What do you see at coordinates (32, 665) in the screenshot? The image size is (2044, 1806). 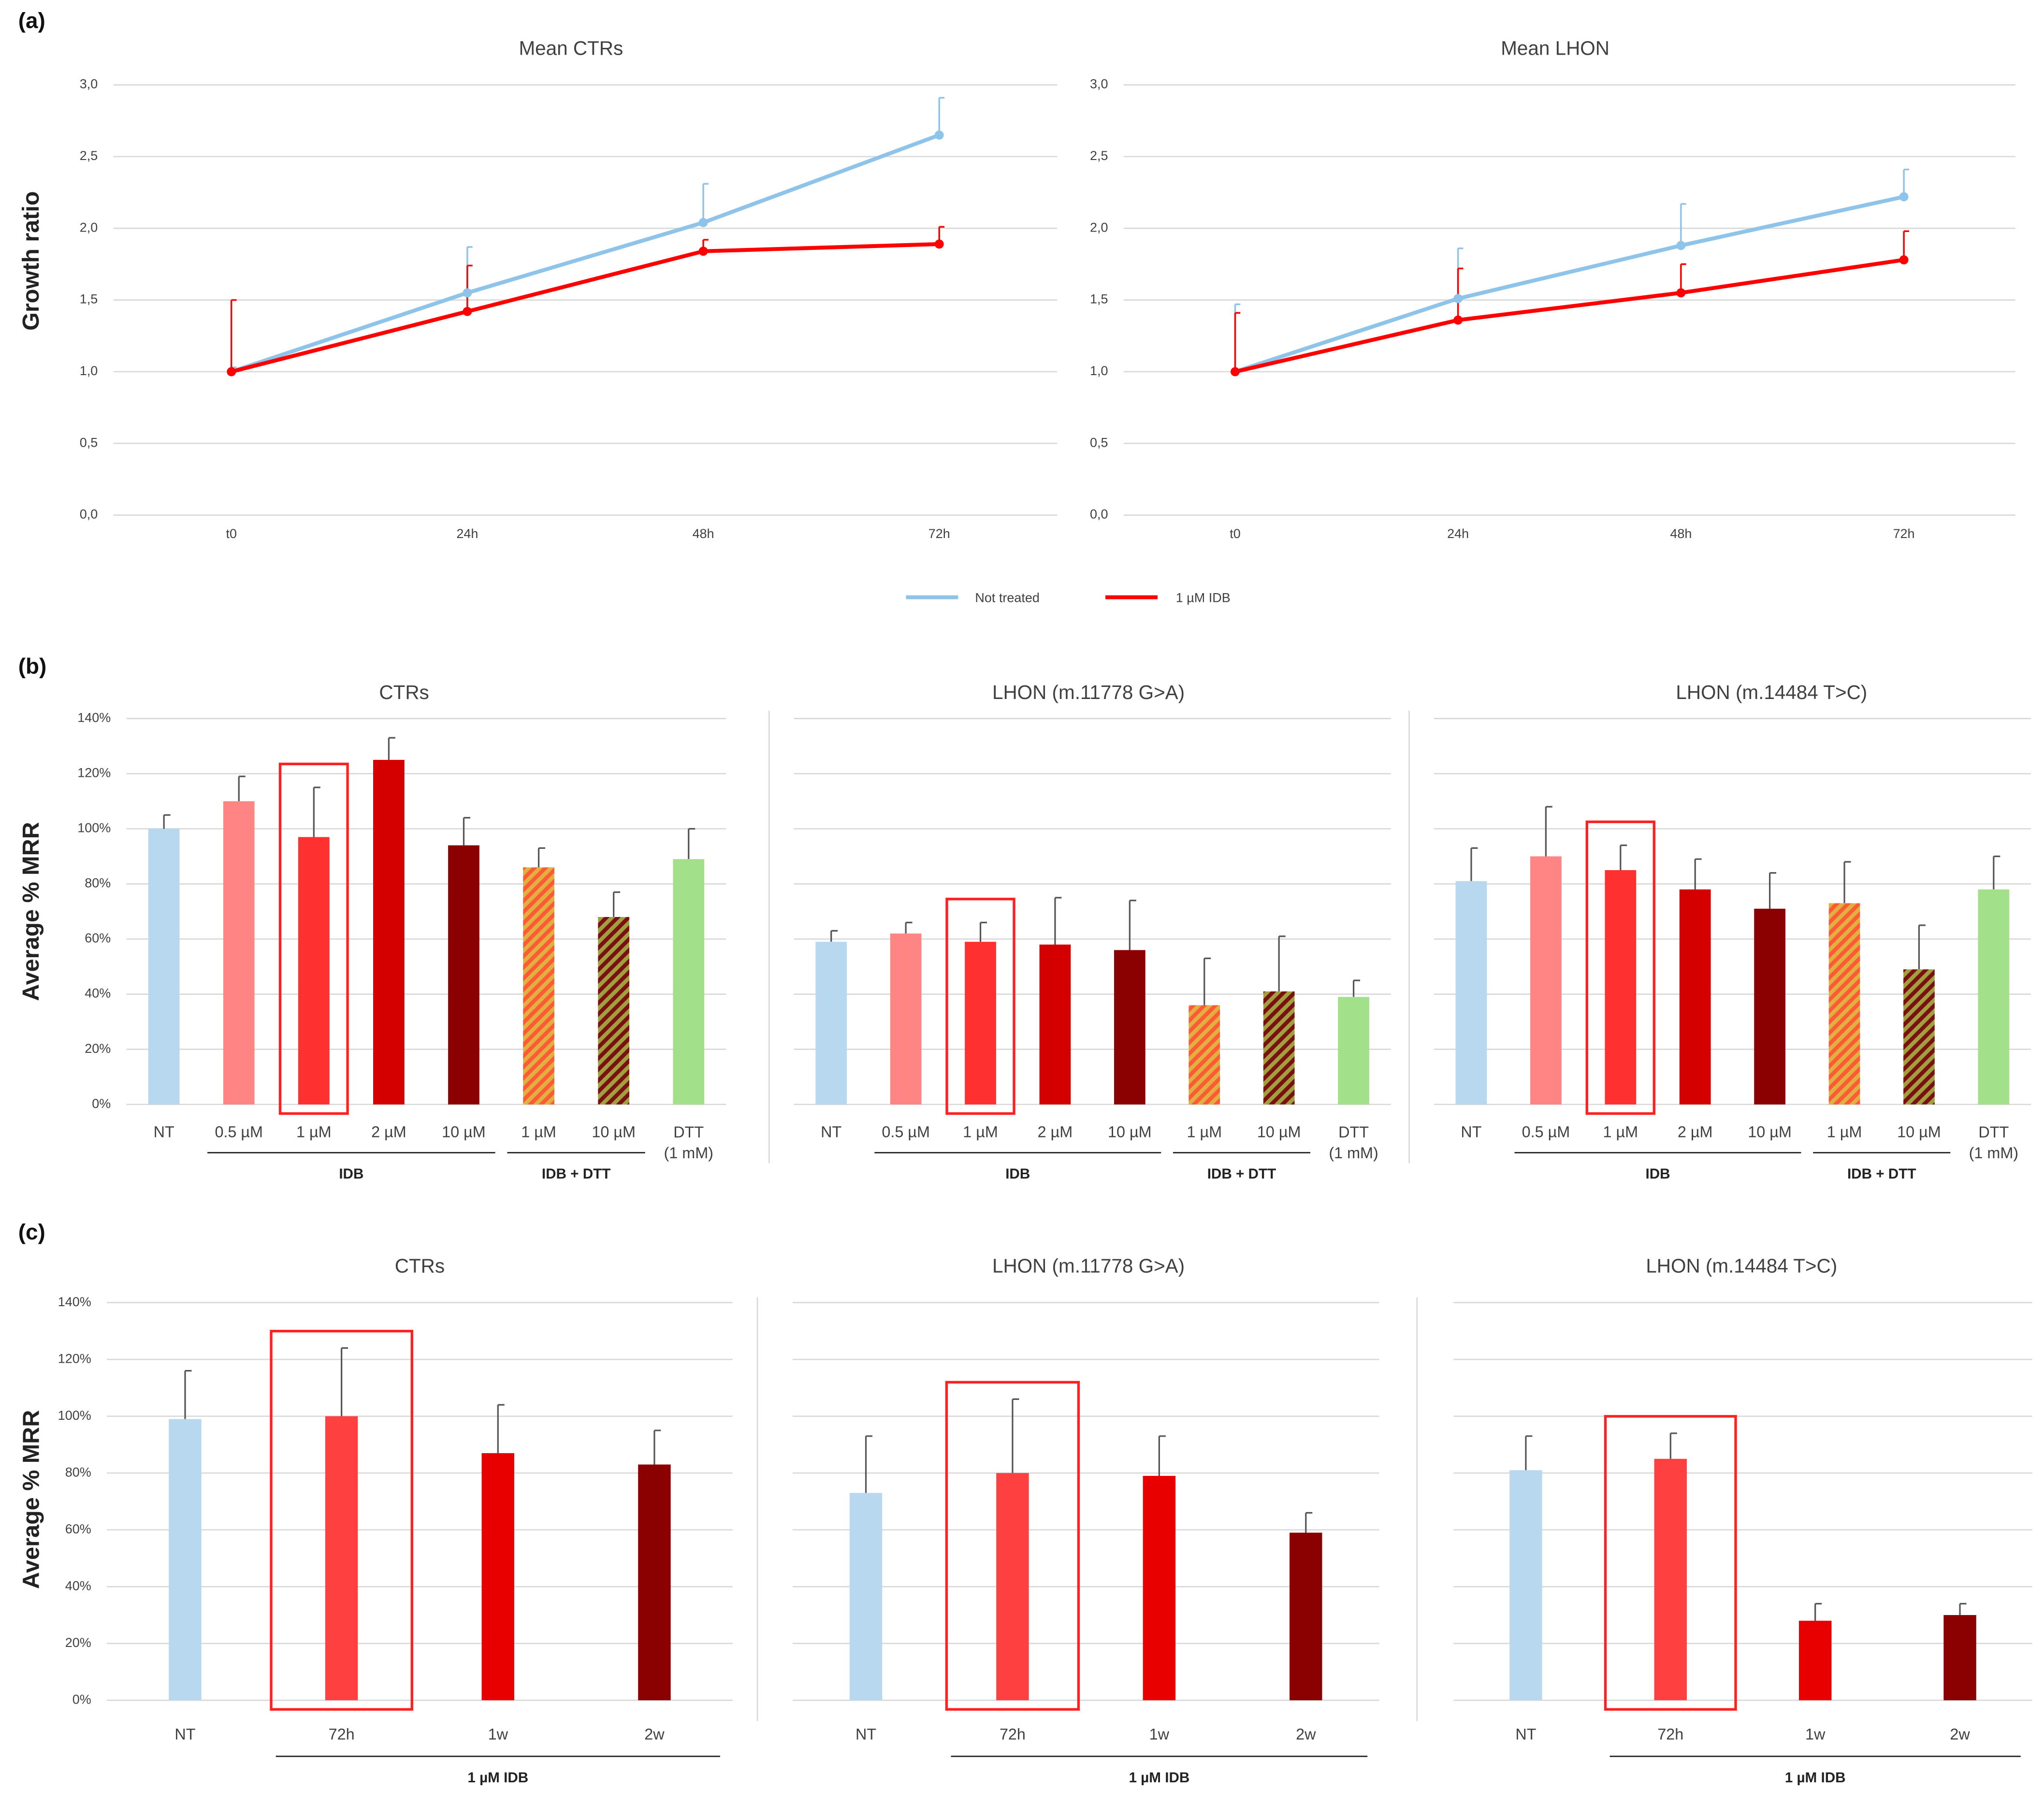 I see `panel-label: (b)` at bounding box center [32, 665].